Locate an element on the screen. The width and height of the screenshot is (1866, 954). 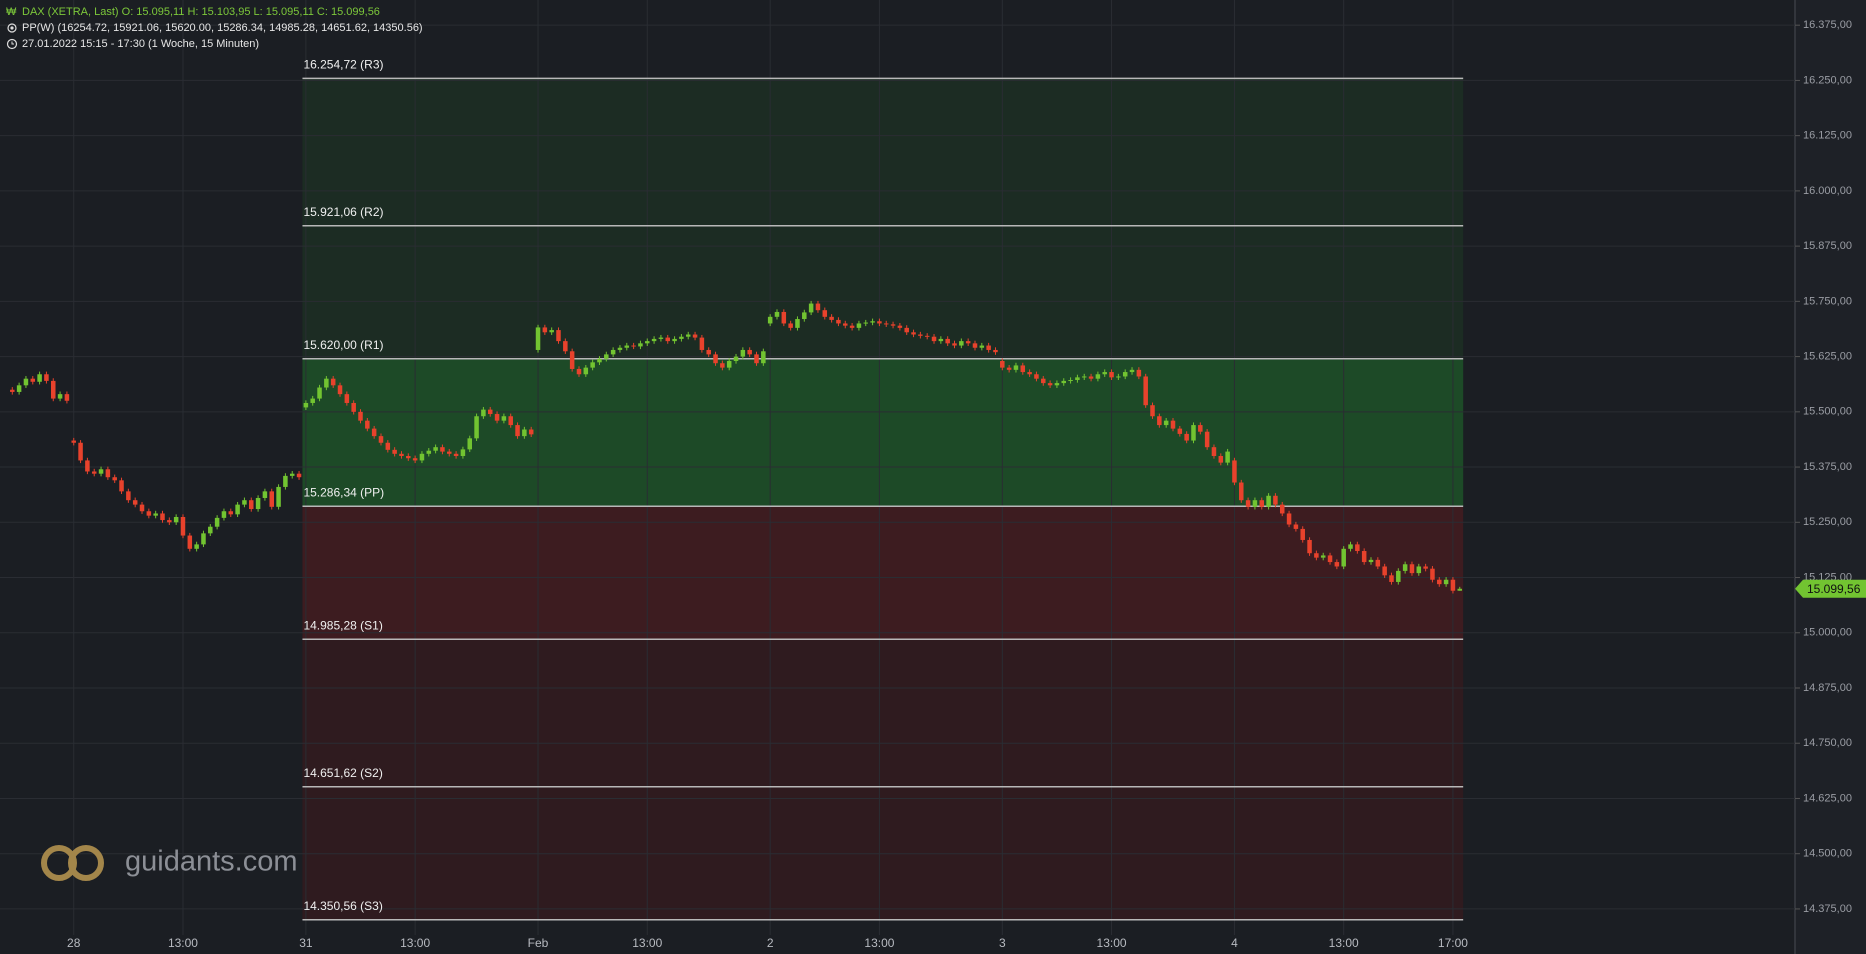
x-tick-label: 3 is located at coordinates (1002, 943).